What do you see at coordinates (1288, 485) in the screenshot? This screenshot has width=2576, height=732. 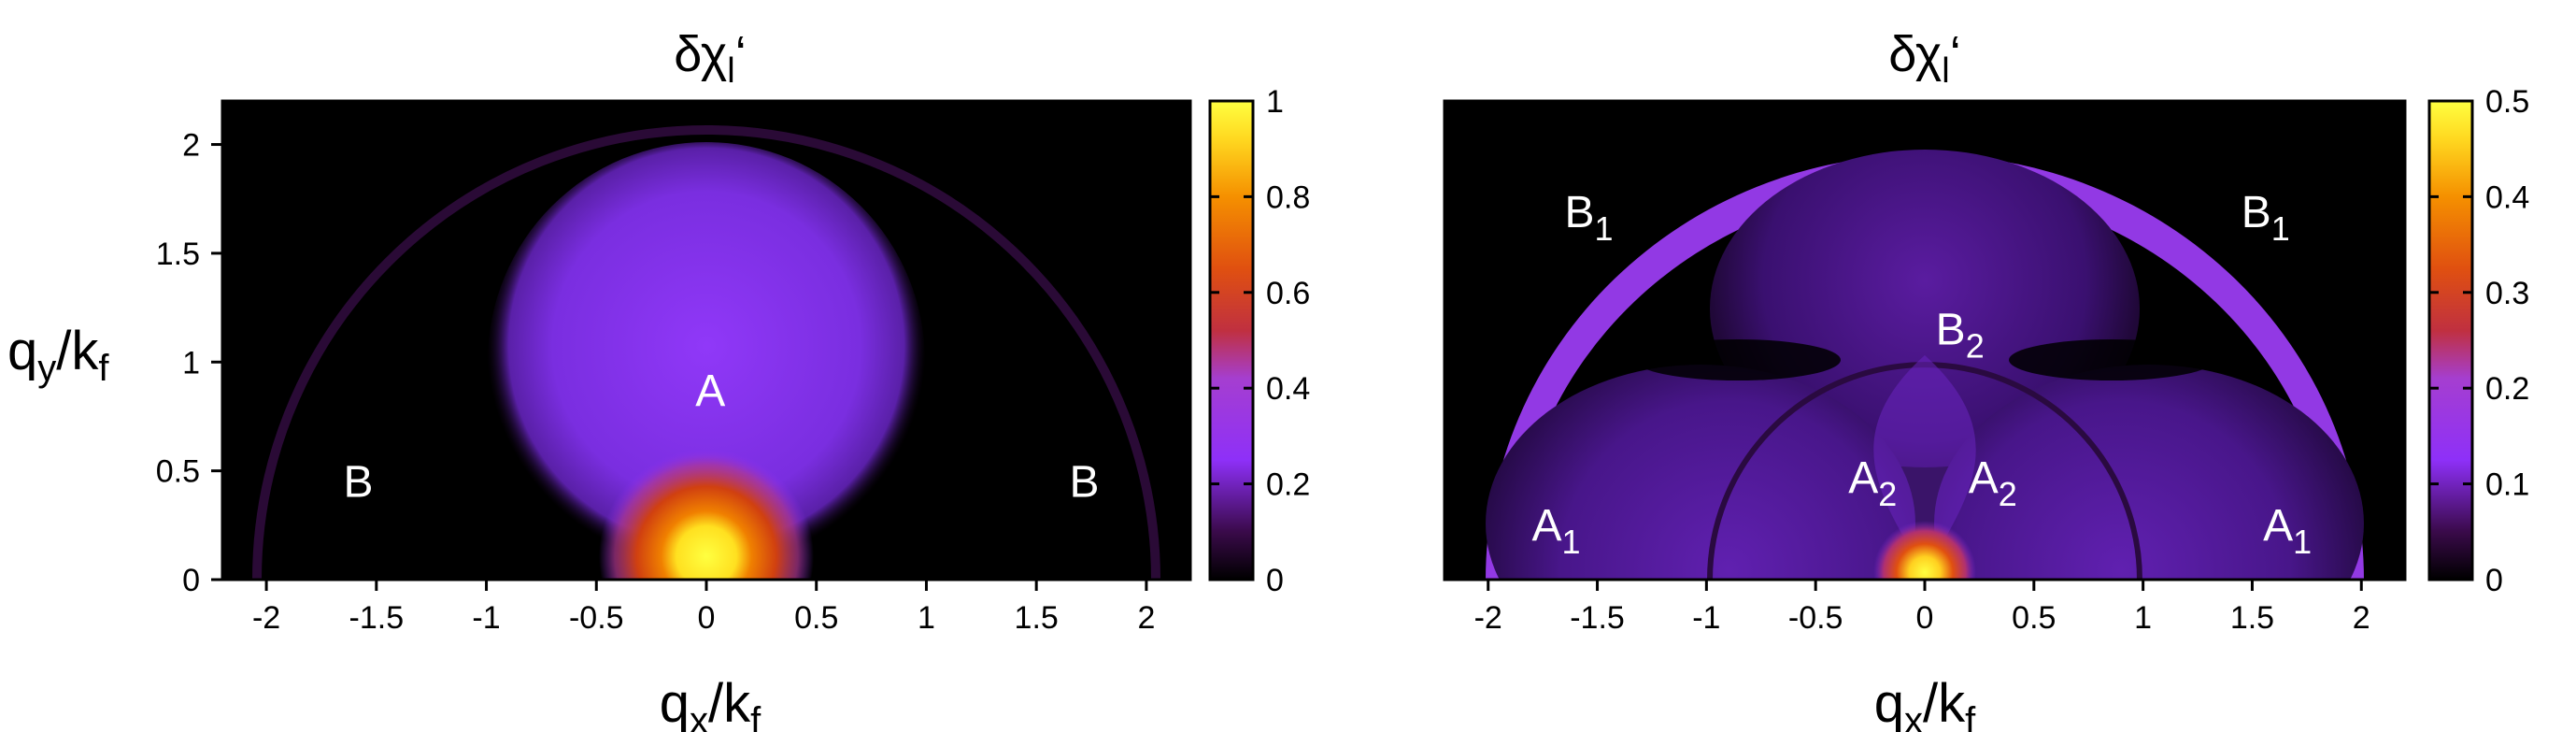 I see `left-colorbar-tick-label: 0.2` at bounding box center [1288, 485].